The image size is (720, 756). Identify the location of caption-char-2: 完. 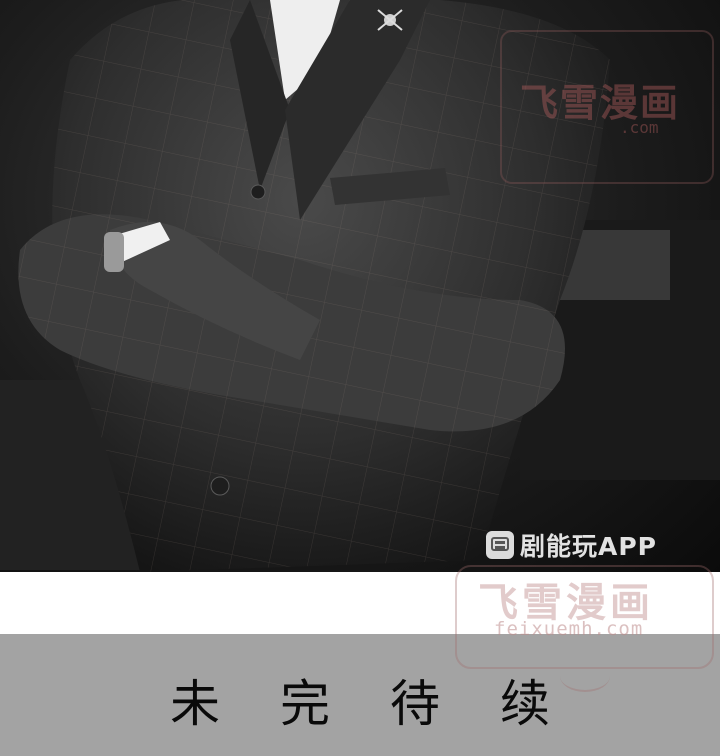
(305, 704).